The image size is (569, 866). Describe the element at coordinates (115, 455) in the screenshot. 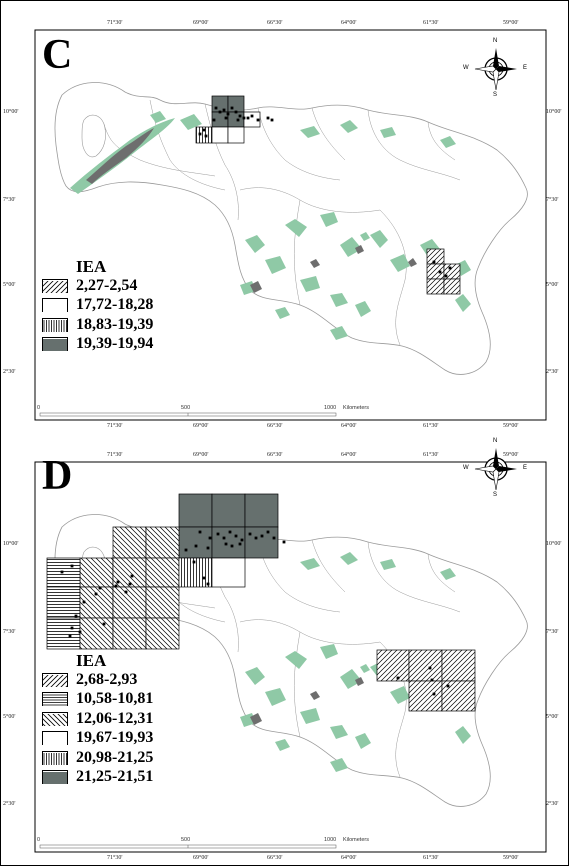

I see `longitude-label: 71°30'` at that location.